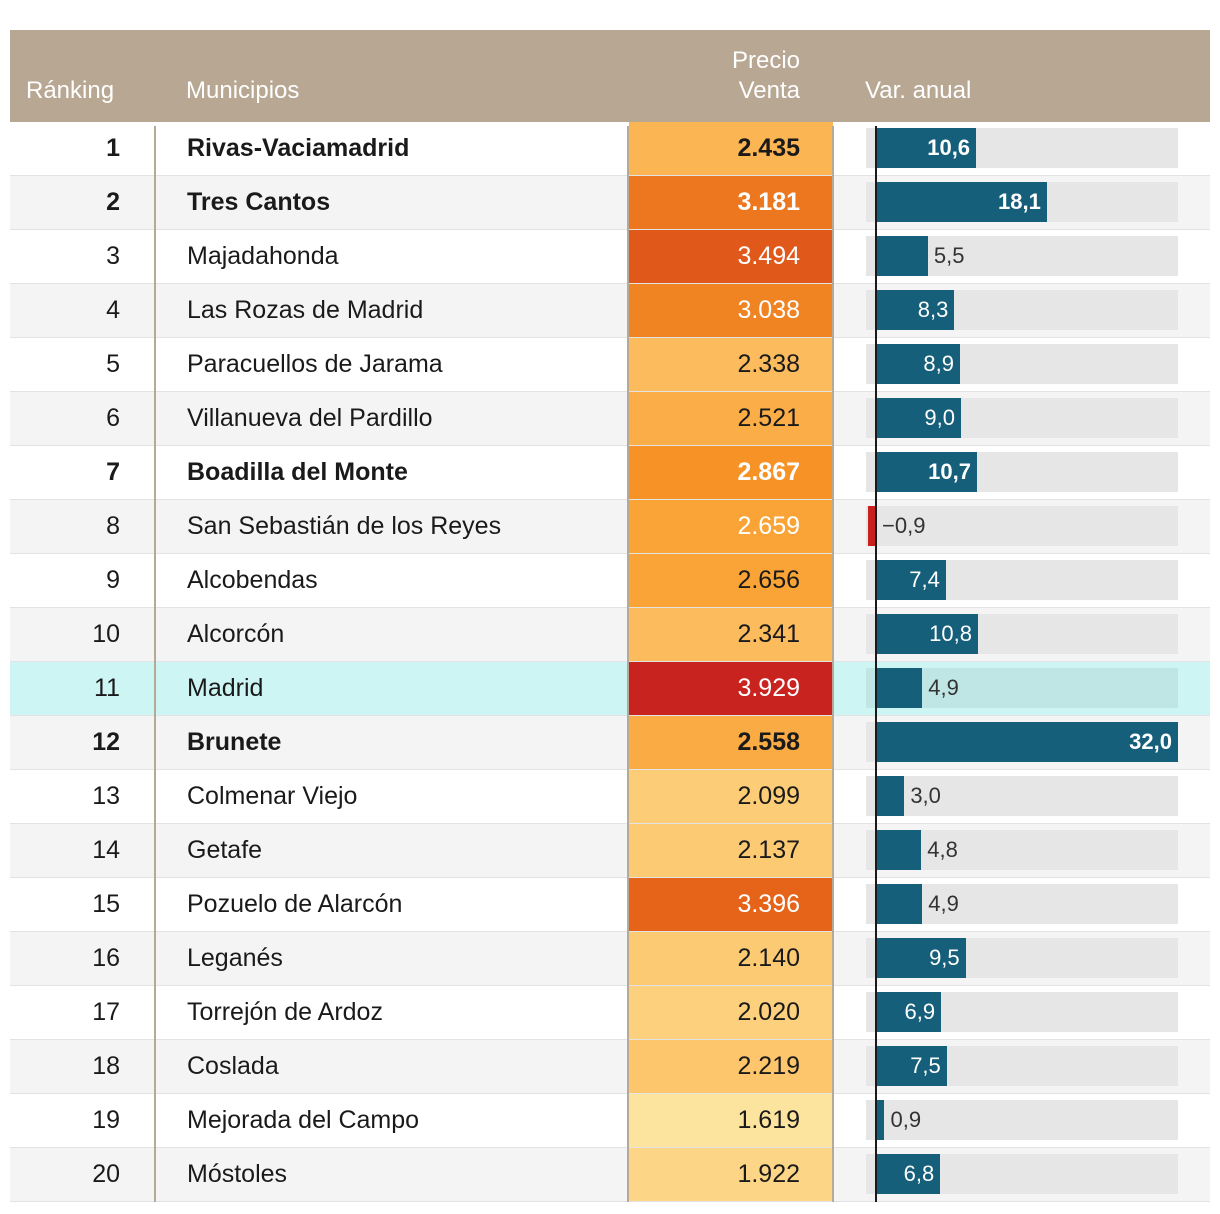  Describe the element at coordinates (610, 743) in the screenshot. I see `table-row: 12 Brunete 2.558 32,0` at that location.